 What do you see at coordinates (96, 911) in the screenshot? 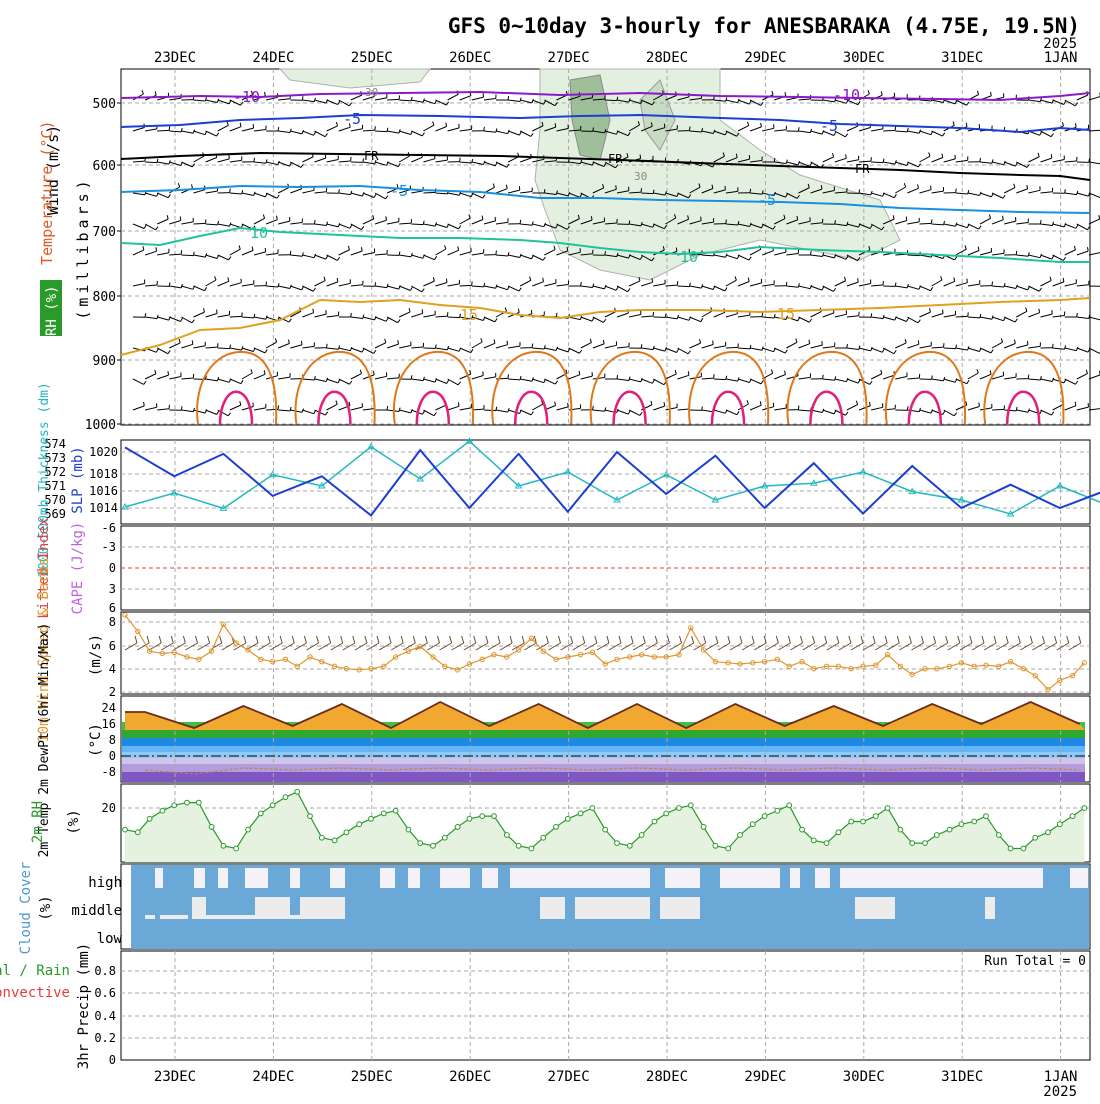
I see `cloud-level-middle: middle` at bounding box center [96, 911].